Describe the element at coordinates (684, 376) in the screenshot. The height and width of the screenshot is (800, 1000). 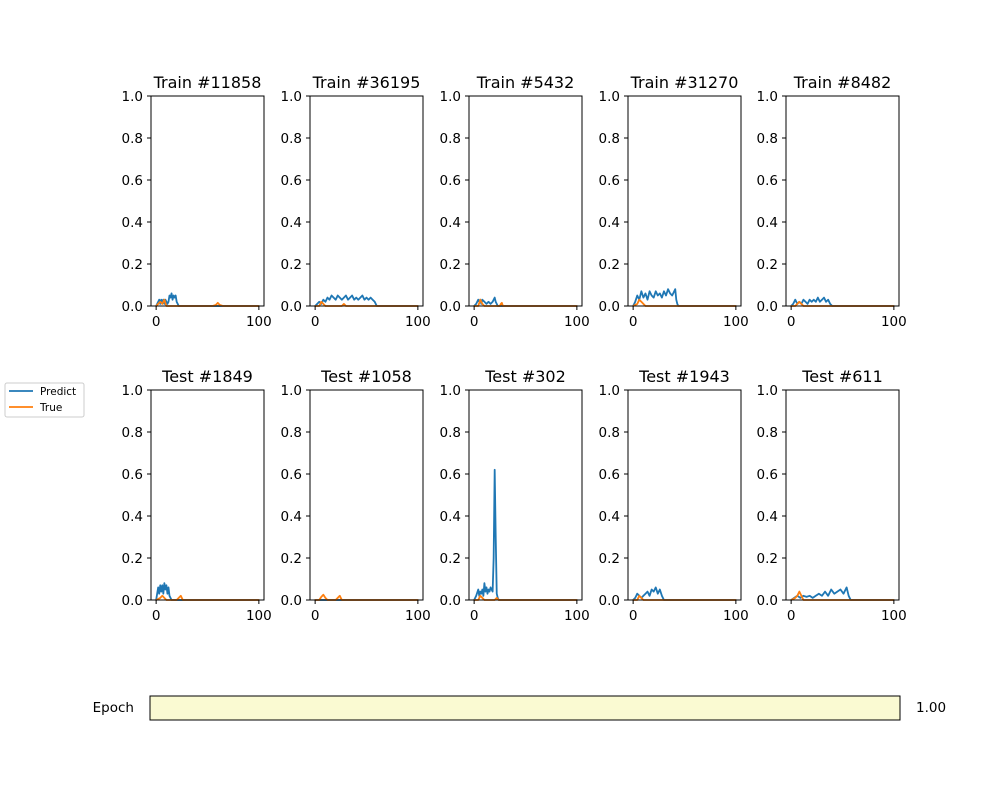
I see `subplot-title: Test #1943` at that location.